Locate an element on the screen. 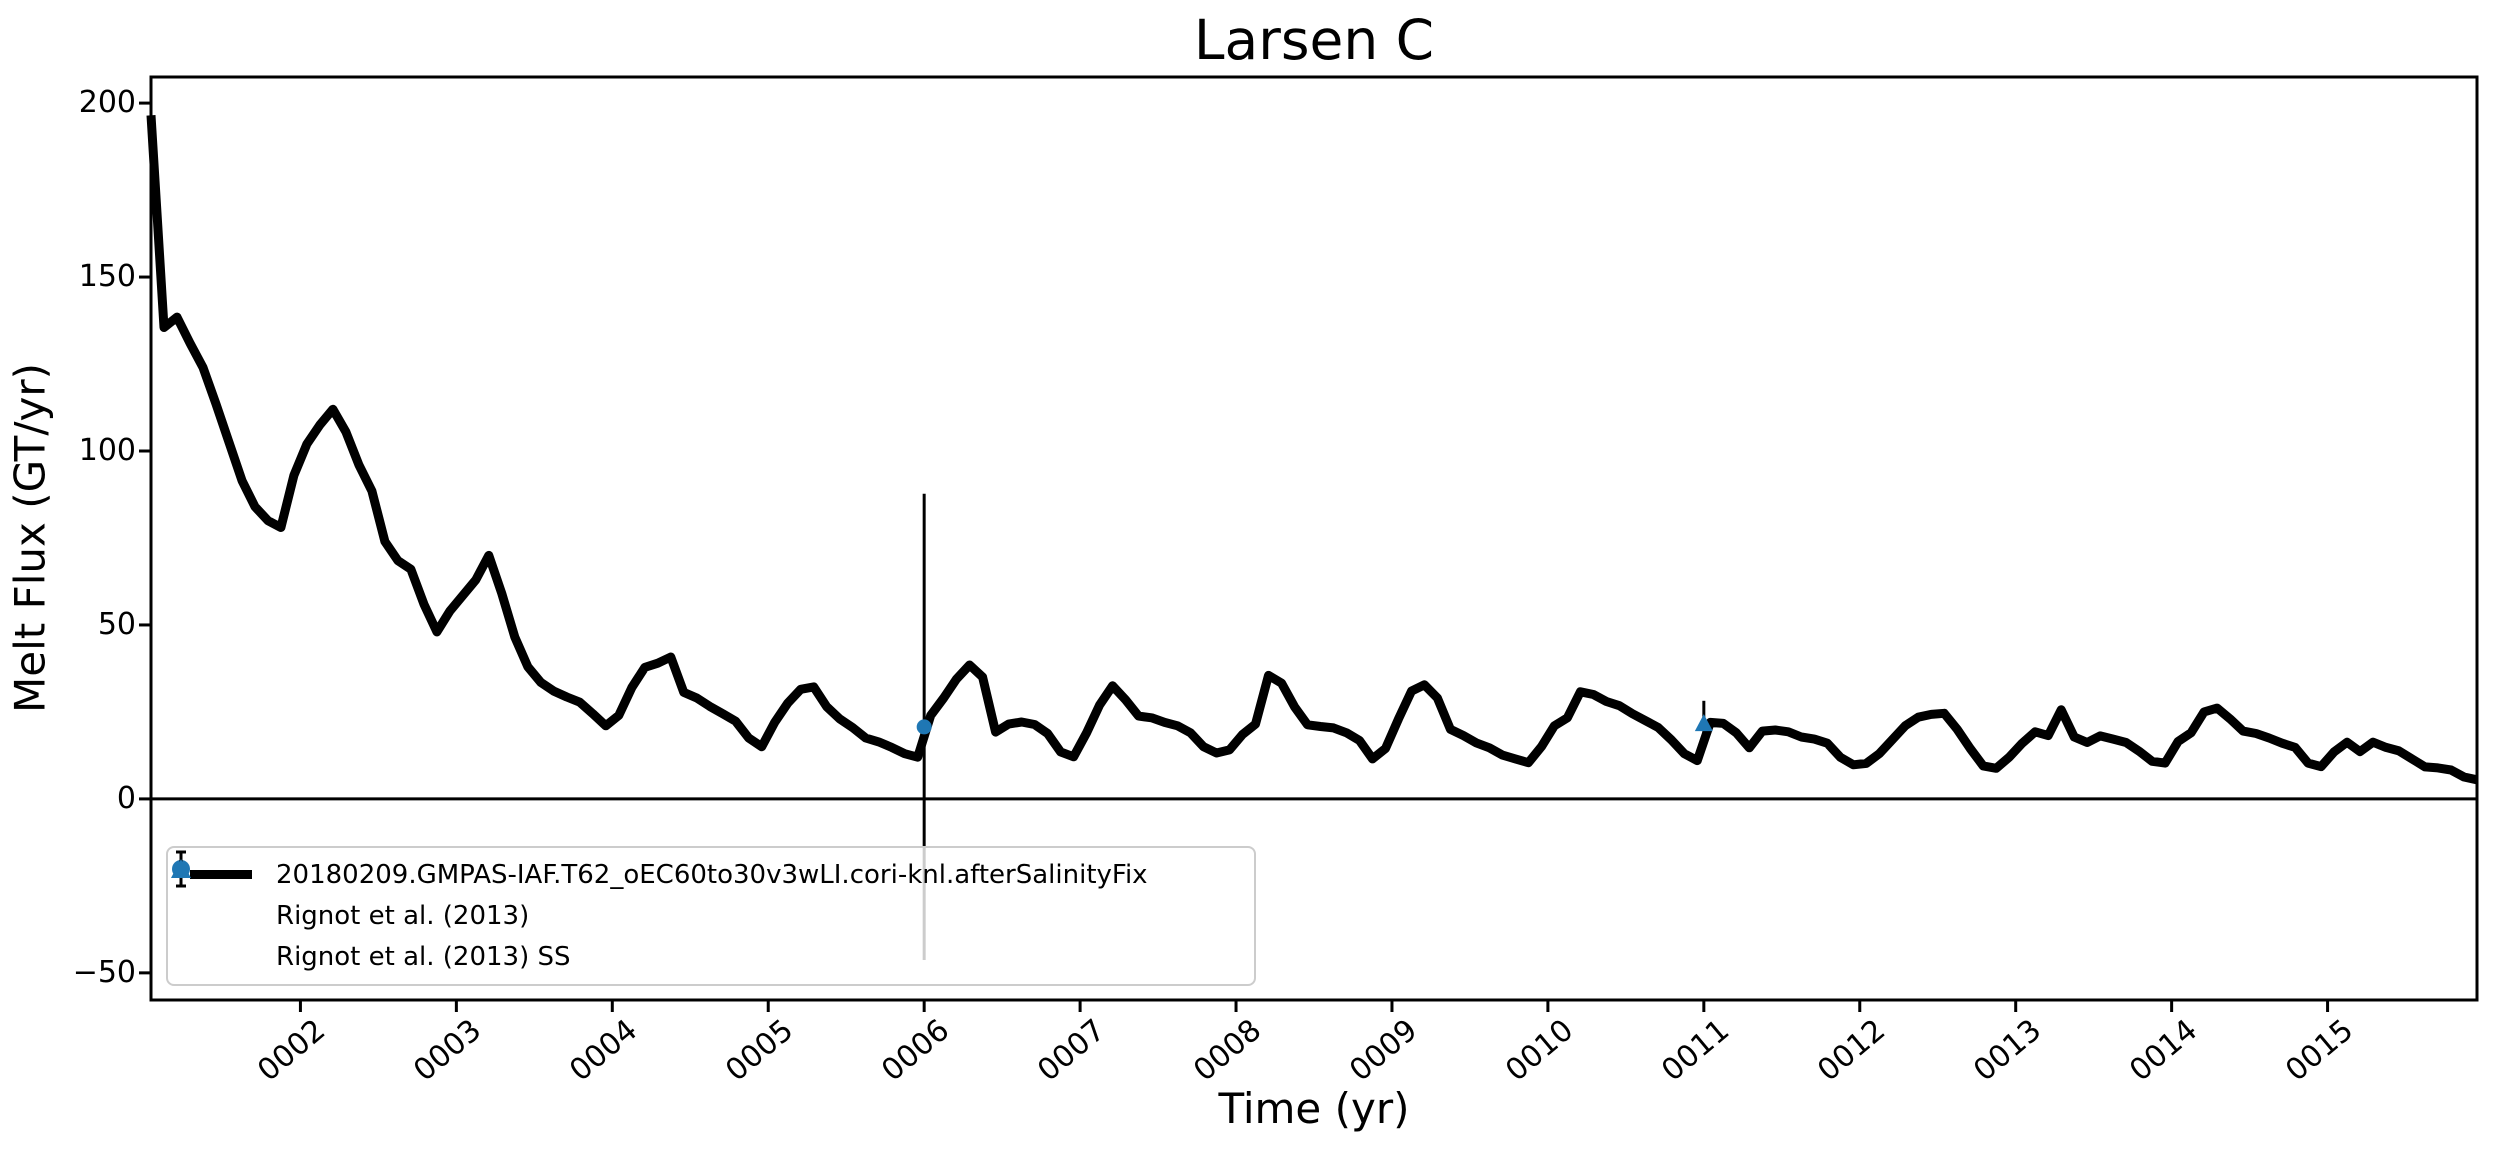 This screenshot has width=2500, height=1155. y-tick-label: 50 is located at coordinates (116, 624).